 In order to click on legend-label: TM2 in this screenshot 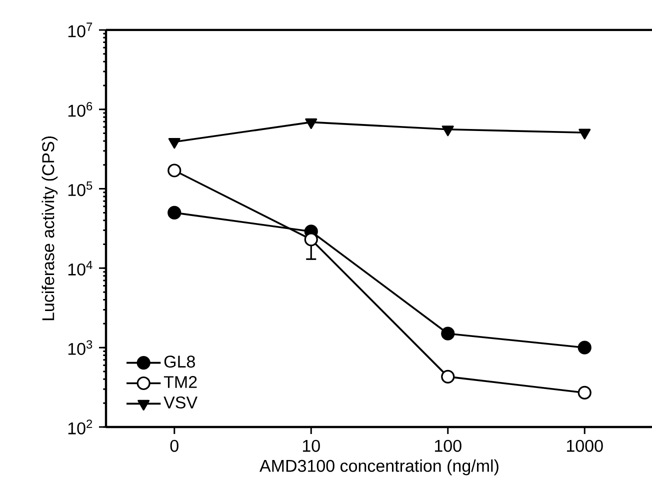, I will do `click(180, 382)`.